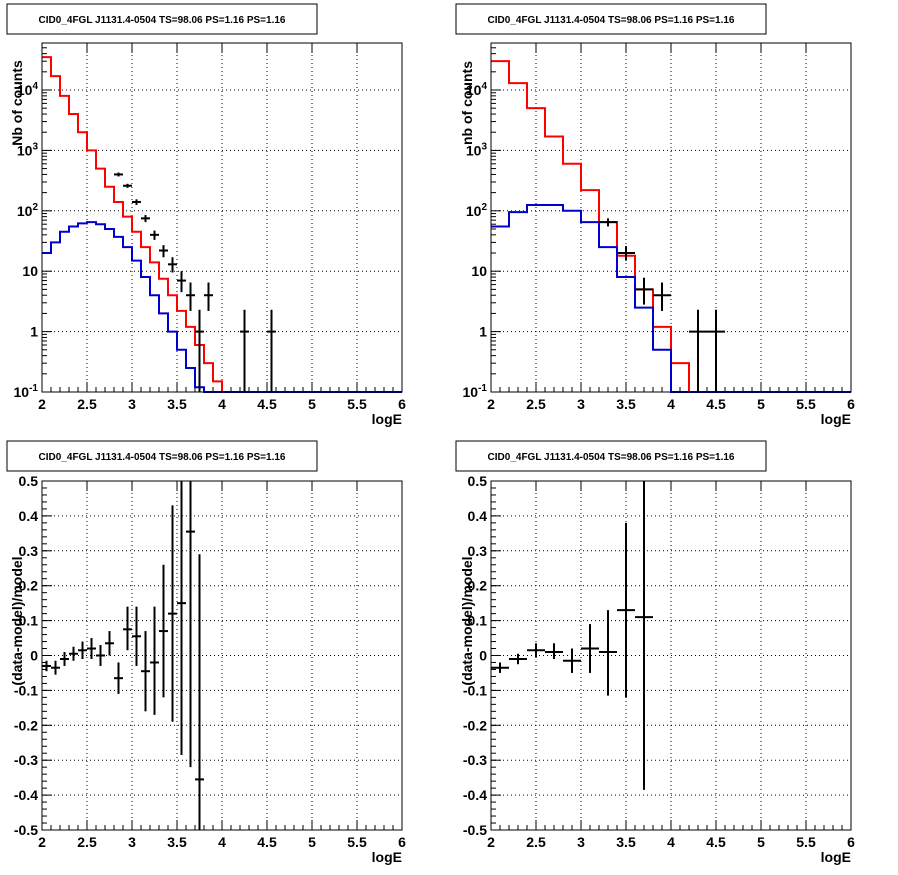 Image resolution: width=898 pixels, height=875 pixels. I want to click on y-axis-title: Nb of counts, so click(17, 103).